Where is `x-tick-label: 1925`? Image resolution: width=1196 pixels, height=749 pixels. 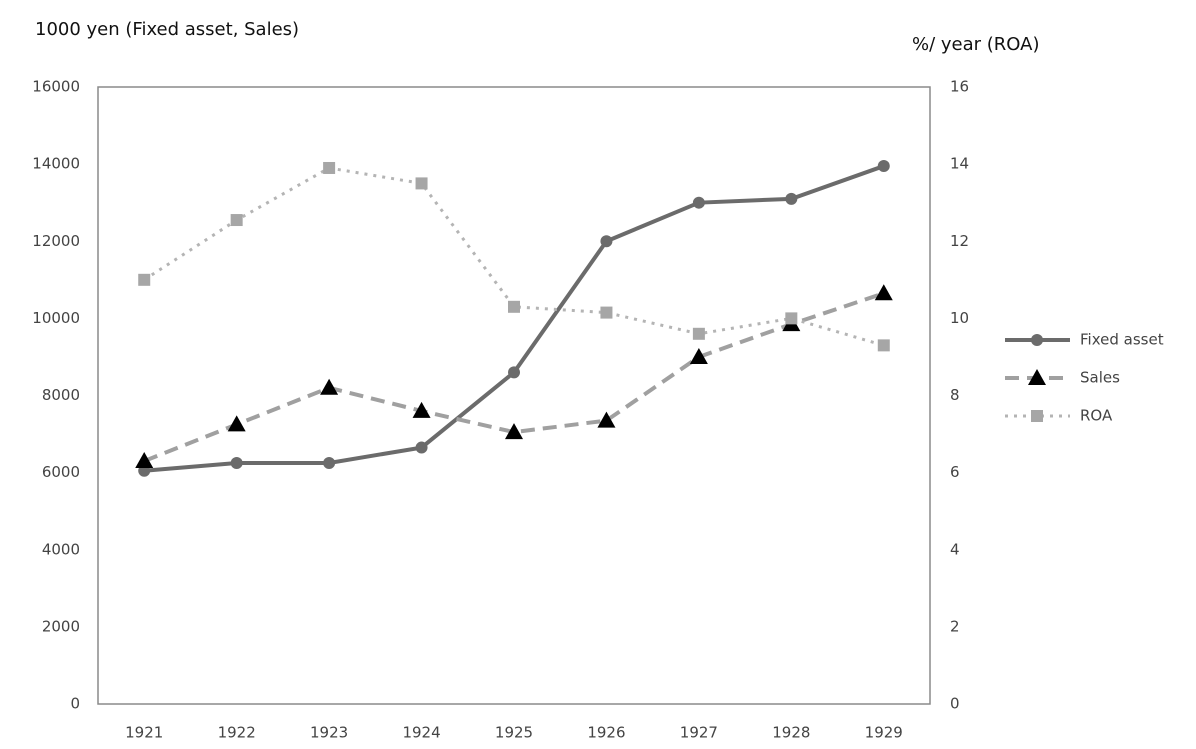
x-tick-label: 1925 is located at coordinates (514, 733).